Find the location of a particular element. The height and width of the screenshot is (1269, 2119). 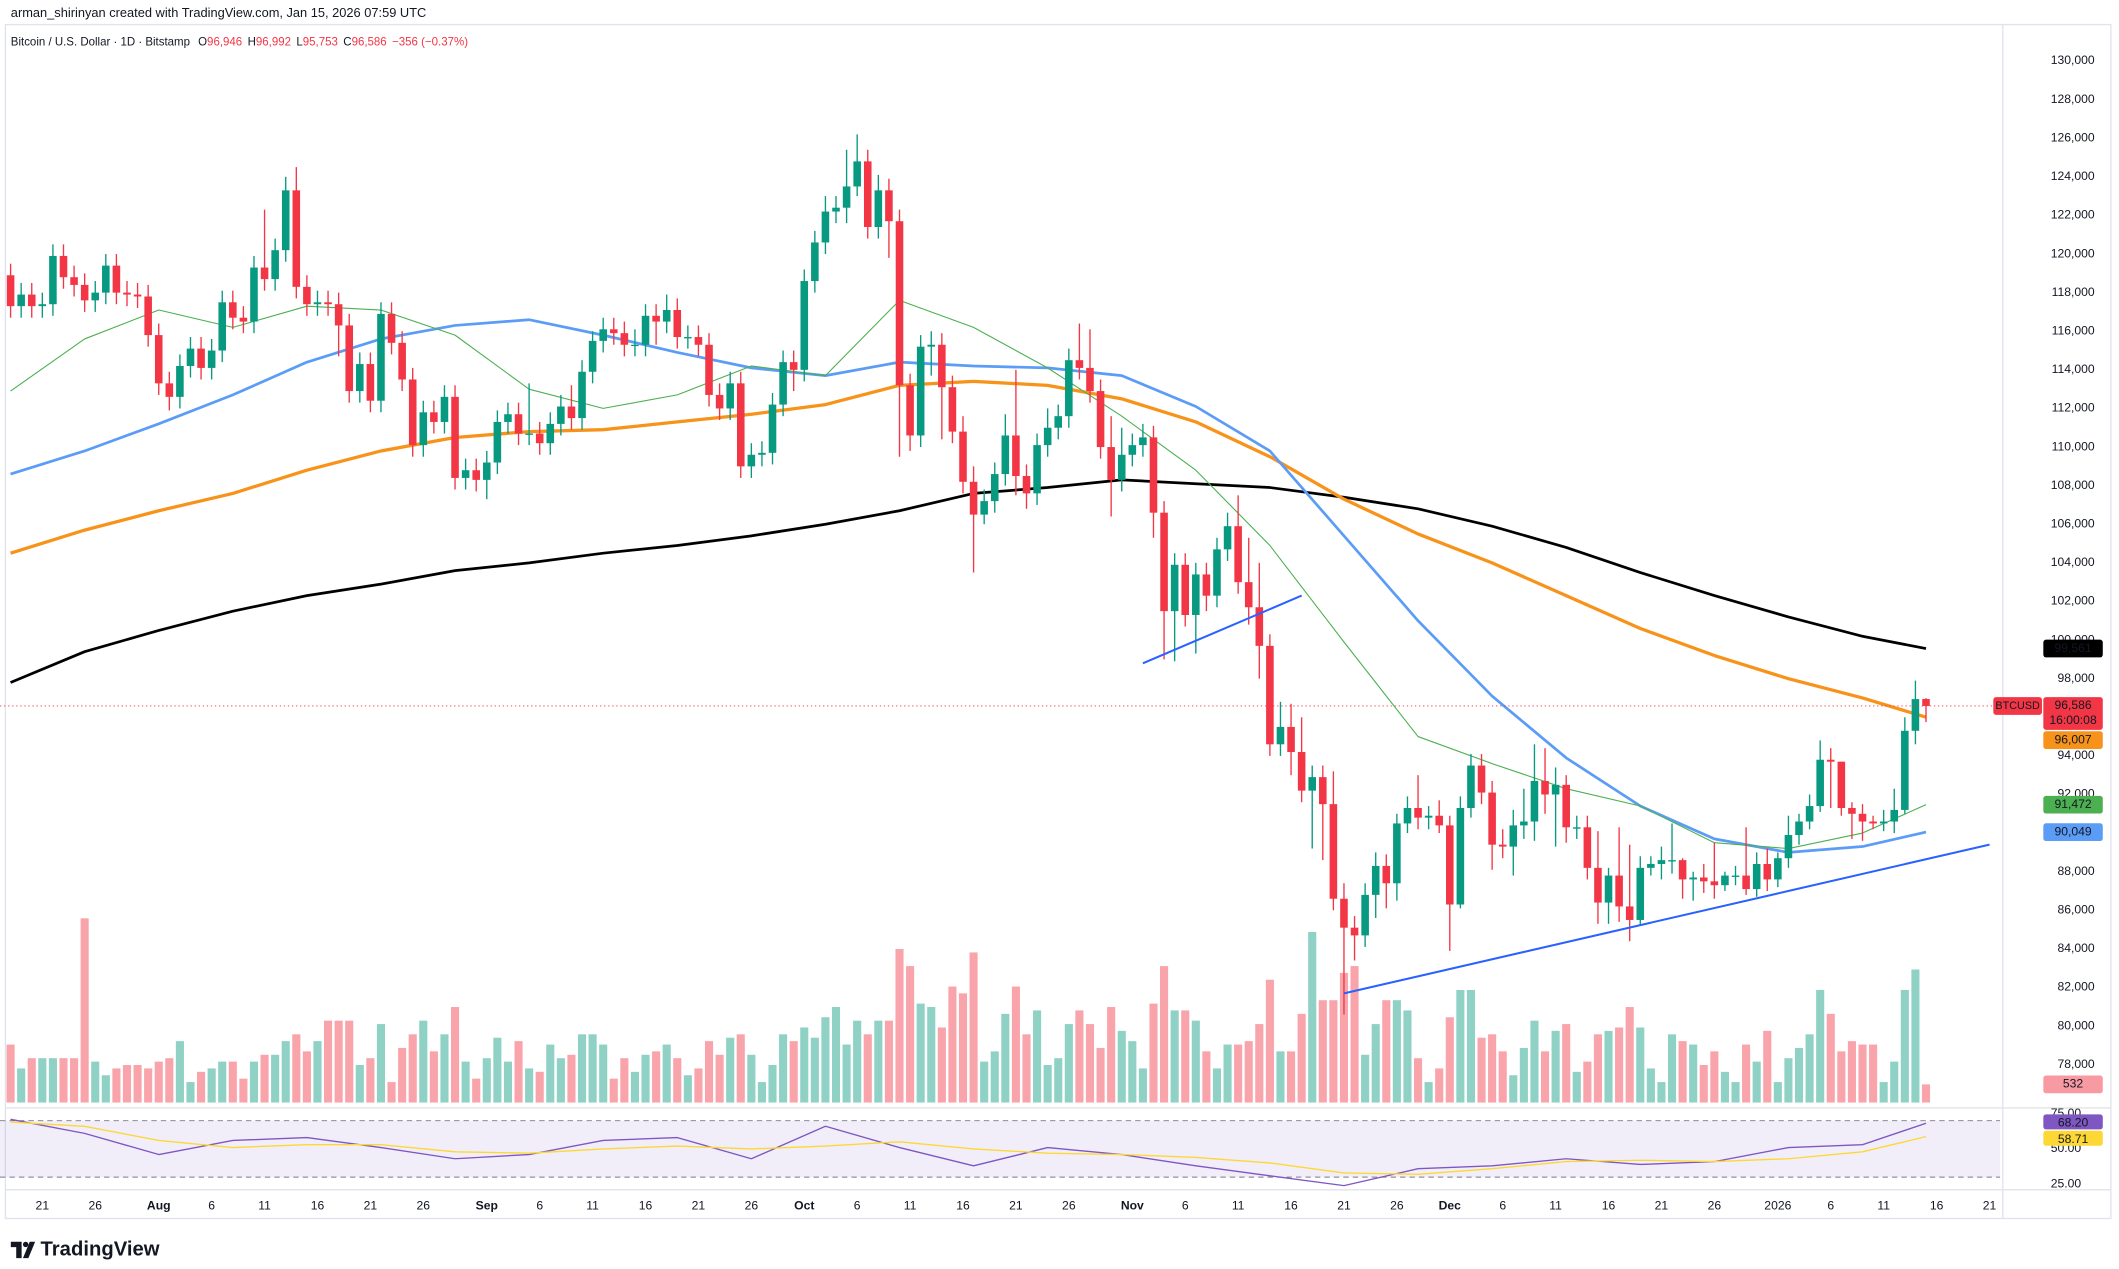

y-tick-label: 86,000 is located at coordinates (2075, 910).